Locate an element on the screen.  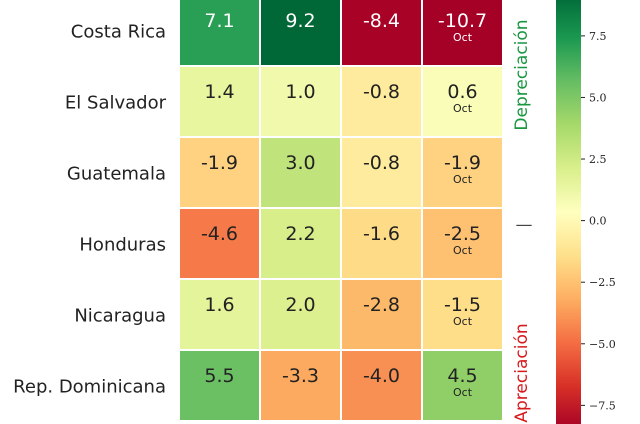
cell-value: -2.8 is located at coordinates (381, 305).